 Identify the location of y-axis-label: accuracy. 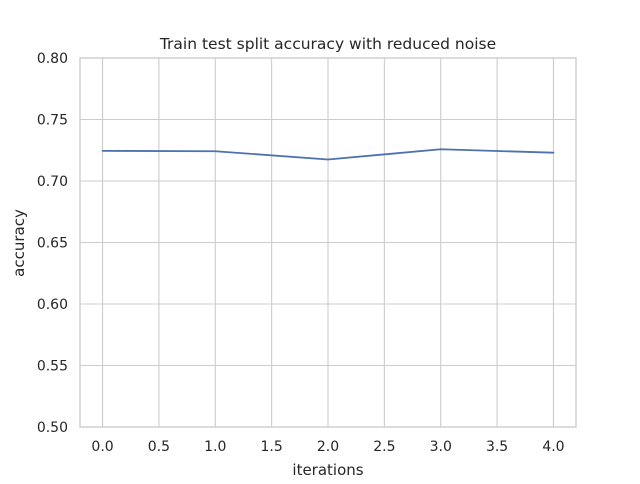
(19, 243).